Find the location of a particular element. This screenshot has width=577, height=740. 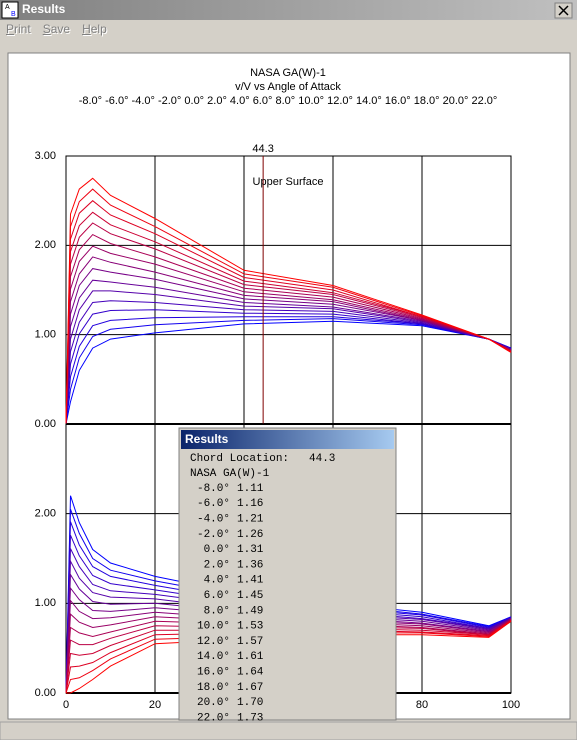

angle-entry: 12.0° is located at coordinates (340, 101).